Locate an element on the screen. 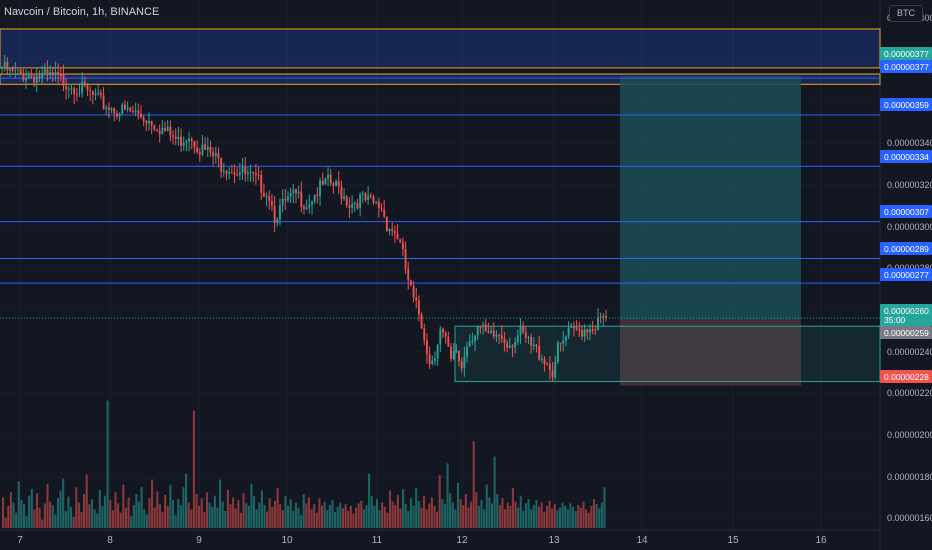 The height and width of the screenshot is (550, 932). price-marker: 0.00000334 is located at coordinates (906, 156).